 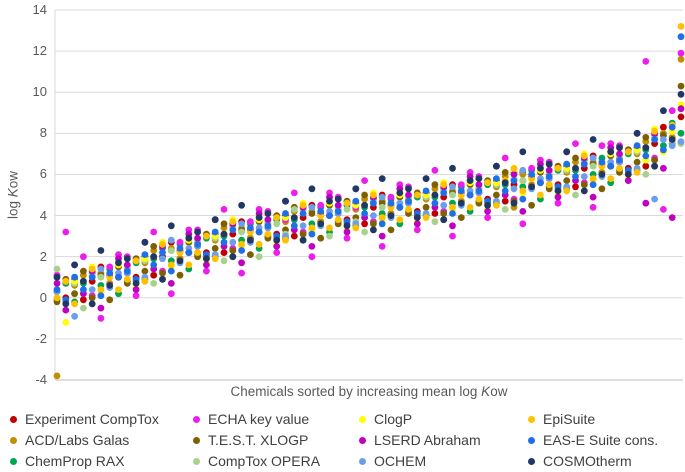 I want to click on y-tick-label-10: 10, so click(x=39, y=92).